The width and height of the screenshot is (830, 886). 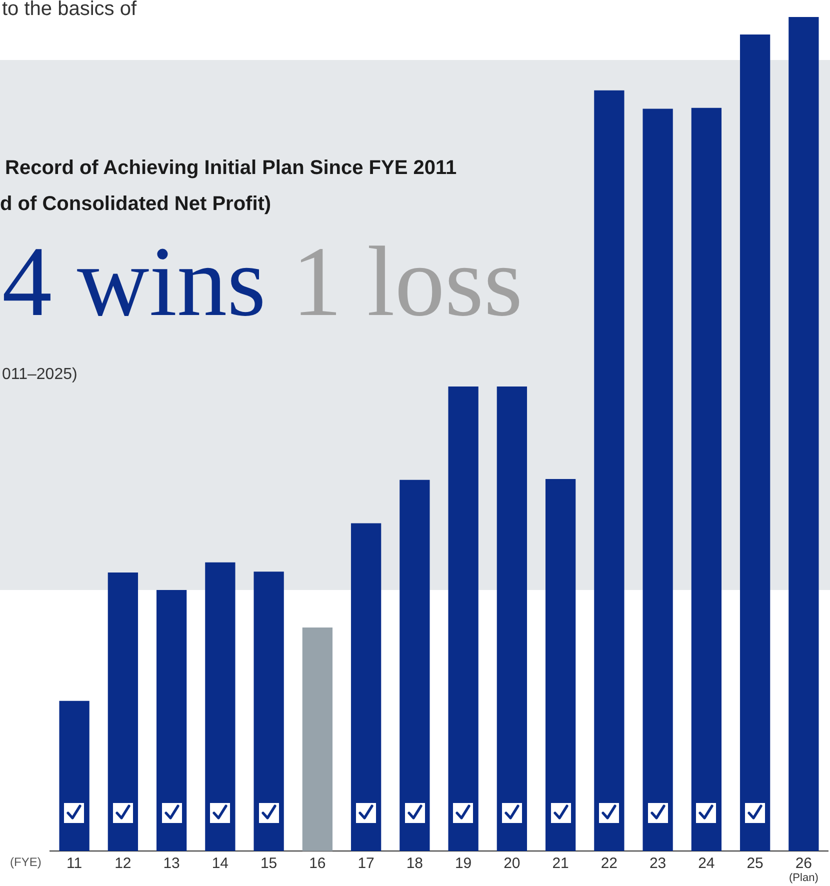 What do you see at coordinates (74, 863) in the screenshot?
I see `x-tick-label: 11` at bounding box center [74, 863].